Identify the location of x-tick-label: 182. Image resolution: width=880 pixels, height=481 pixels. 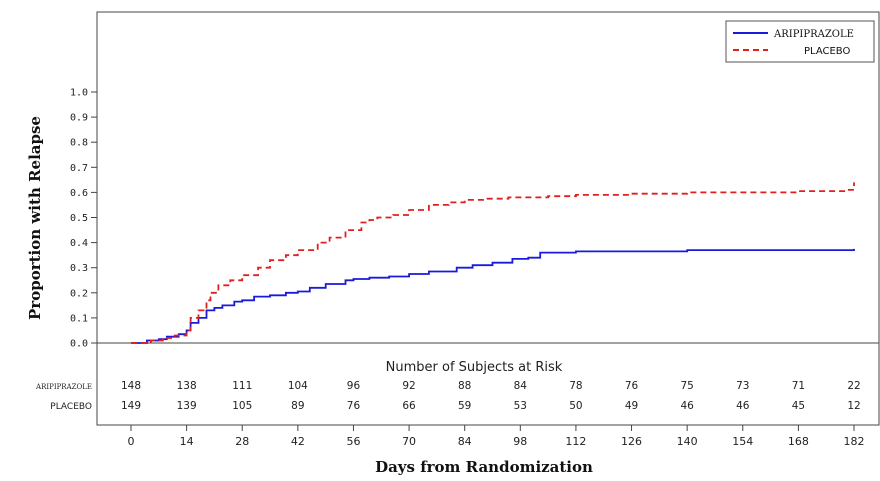
(854, 441).